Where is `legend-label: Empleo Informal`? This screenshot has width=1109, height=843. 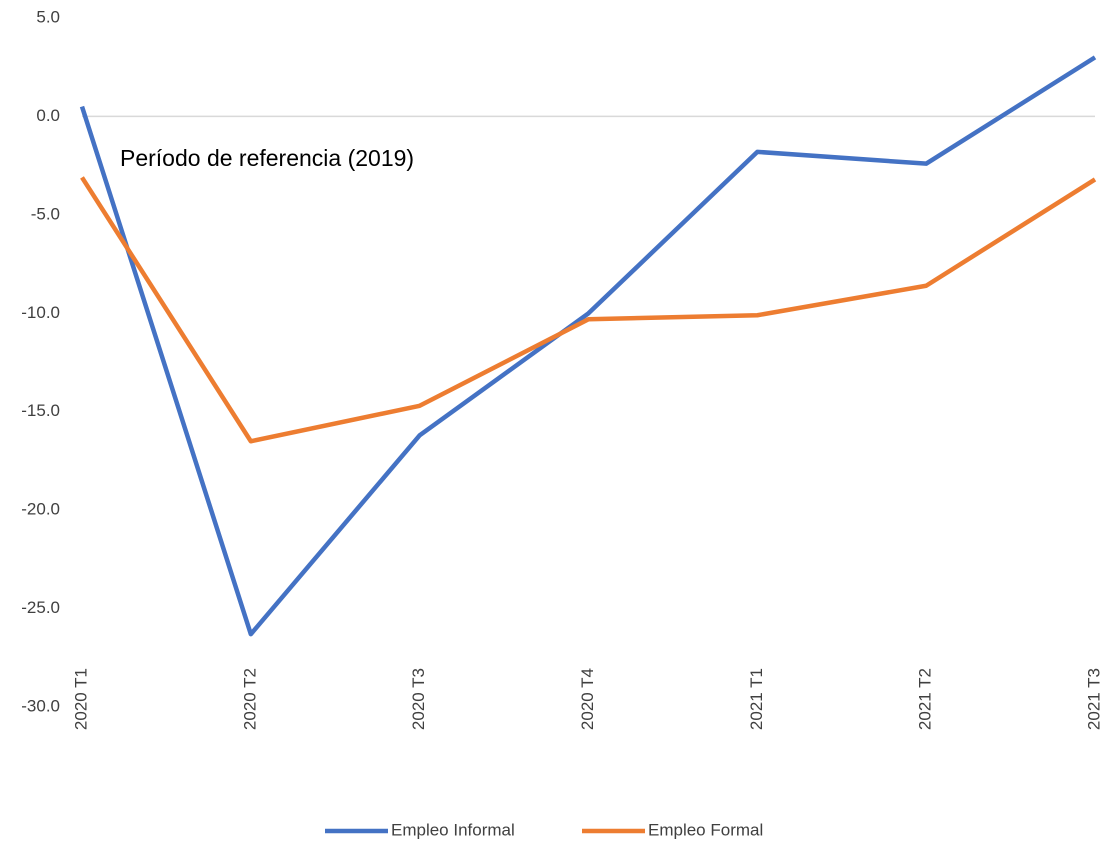 legend-label: Empleo Informal is located at coordinates (453, 829).